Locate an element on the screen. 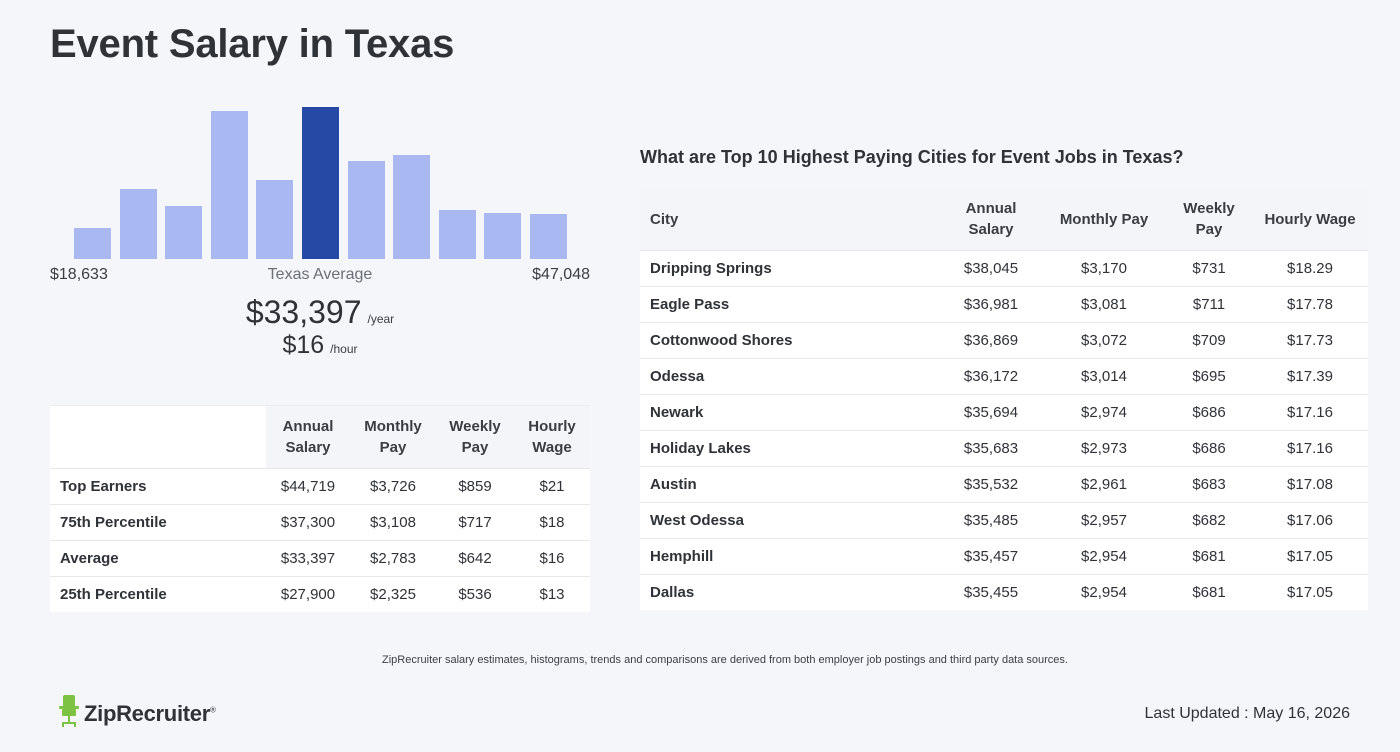 This screenshot has height=752, width=1400. monthly-cell: $3,170 is located at coordinates (1104, 268).